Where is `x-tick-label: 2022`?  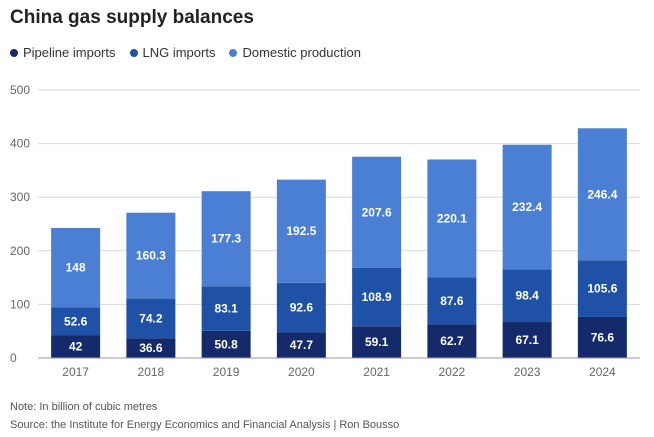
x-tick-label: 2022 is located at coordinates (452, 372).